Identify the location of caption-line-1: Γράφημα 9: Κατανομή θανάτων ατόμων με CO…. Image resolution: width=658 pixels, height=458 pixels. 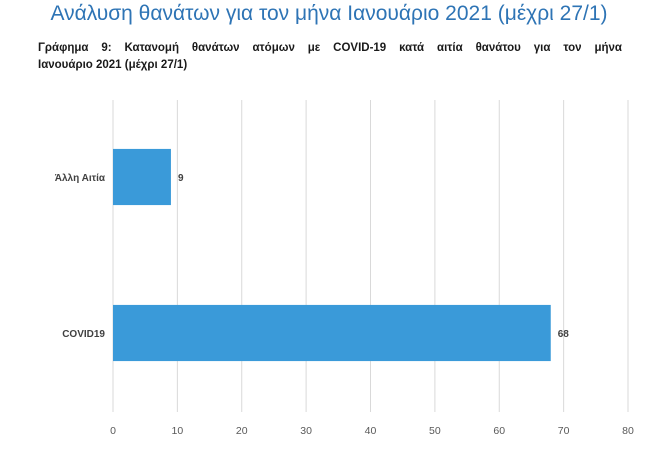
(330, 48).